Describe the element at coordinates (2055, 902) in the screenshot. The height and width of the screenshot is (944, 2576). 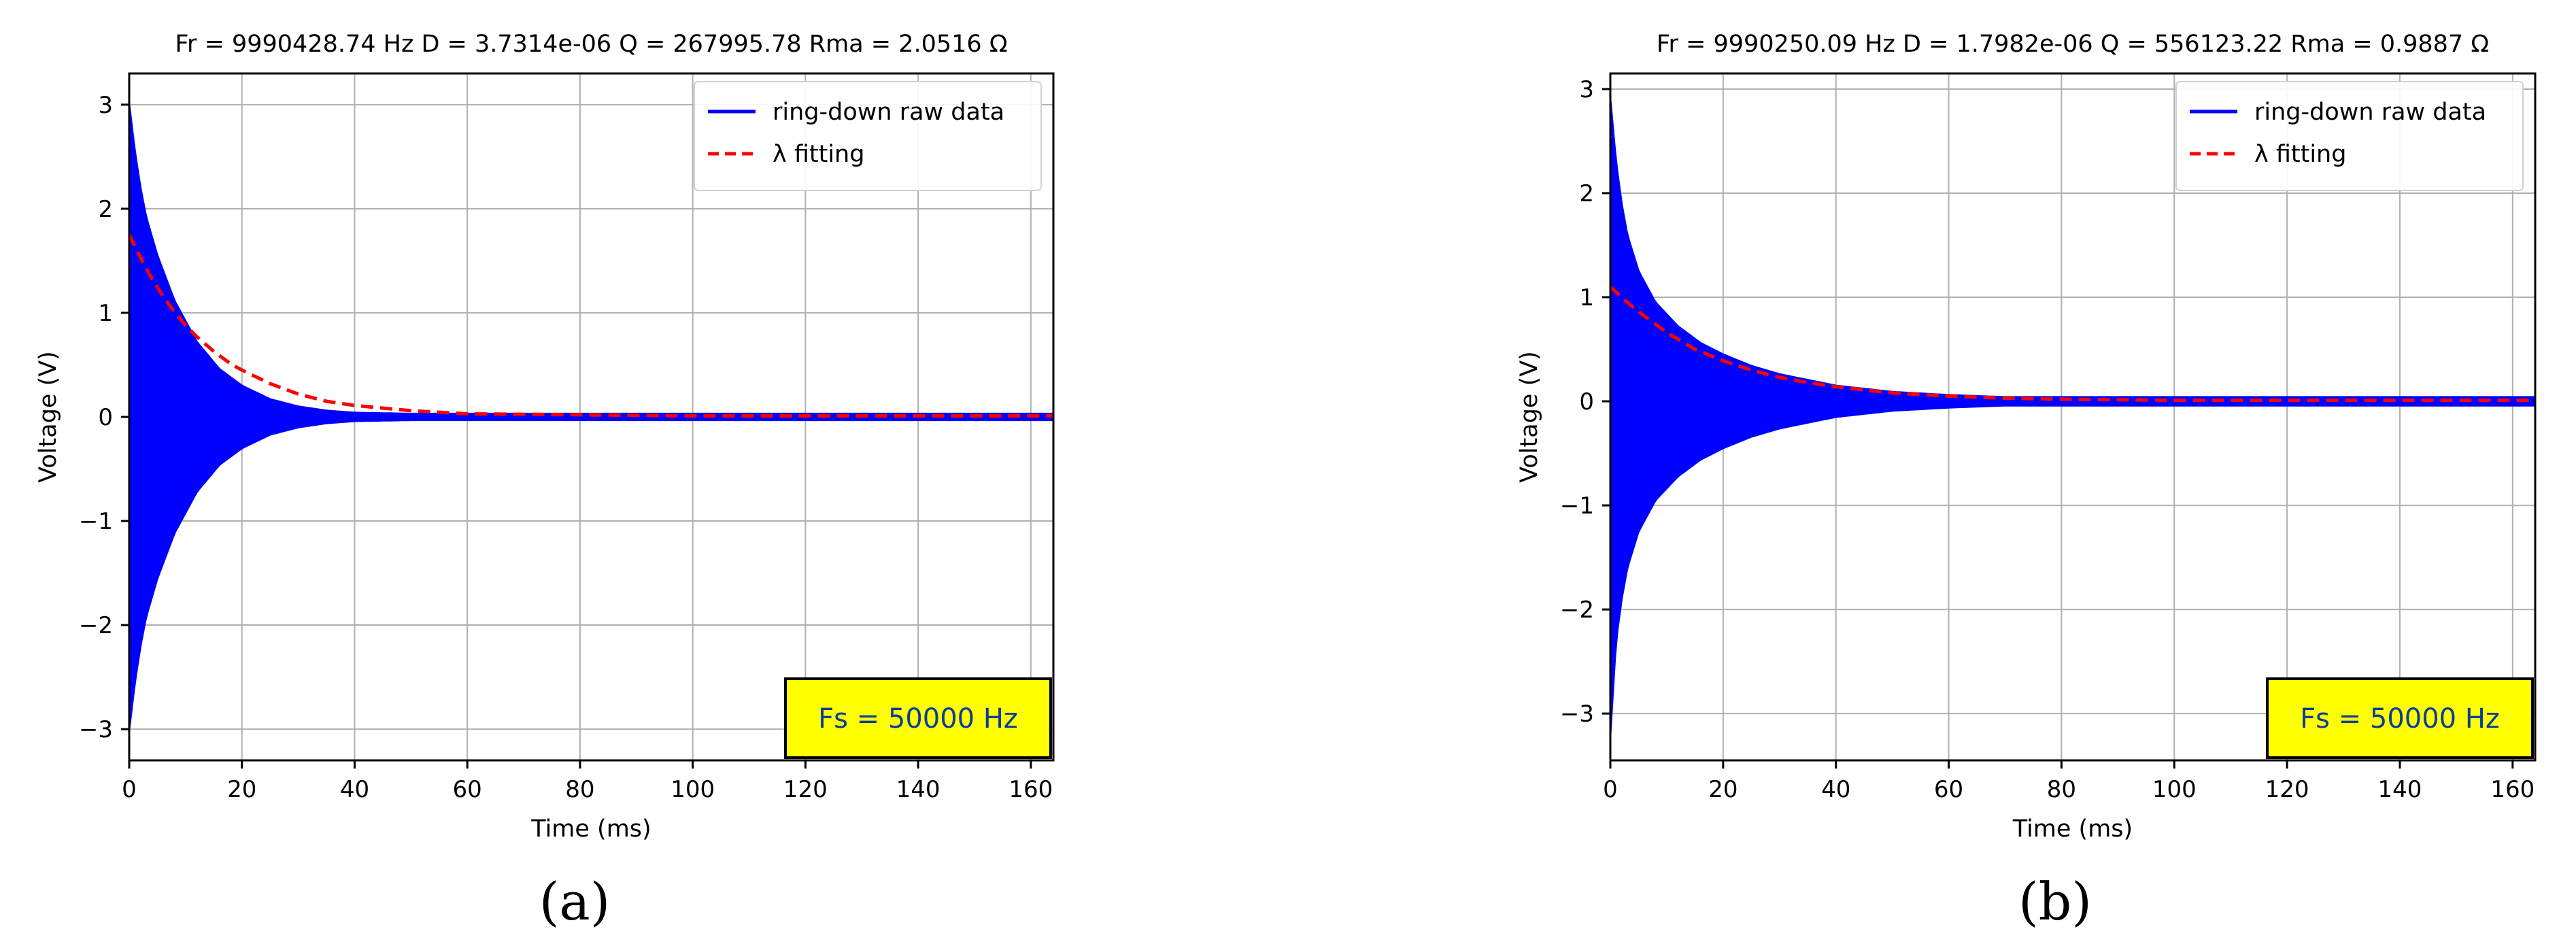
I see `caption-b: (b)` at that location.